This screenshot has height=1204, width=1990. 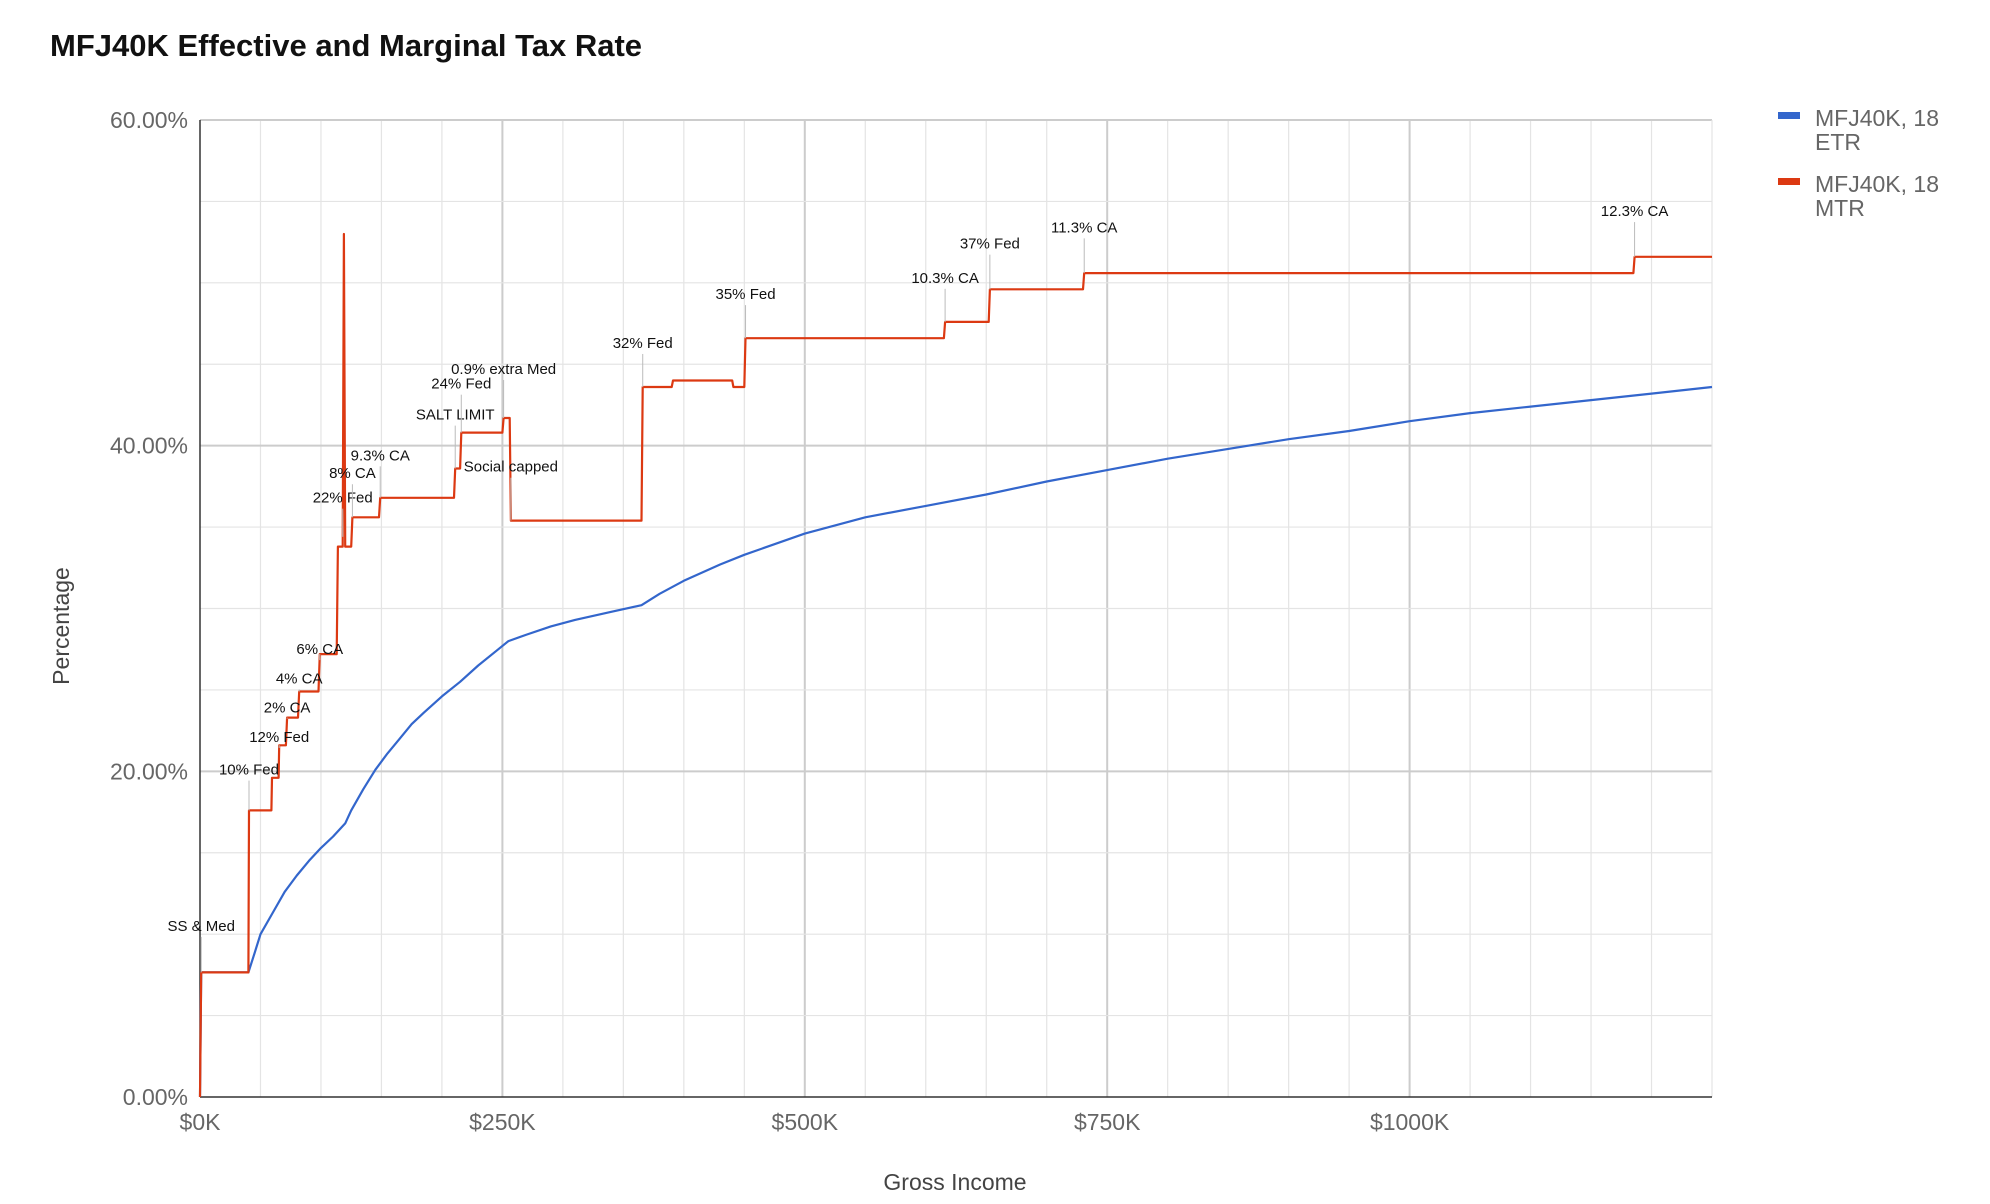 I want to click on annotation-label: Social capped, so click(x=511, y=467).